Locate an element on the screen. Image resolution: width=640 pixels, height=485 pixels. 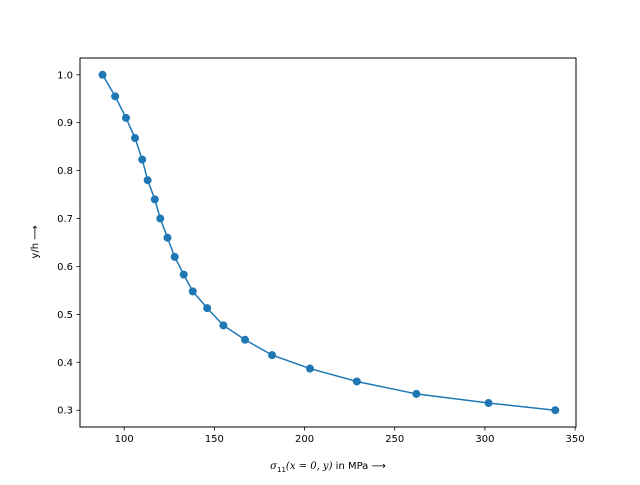
y-tick-label: 0.7 is located at coordinates (65, 219).